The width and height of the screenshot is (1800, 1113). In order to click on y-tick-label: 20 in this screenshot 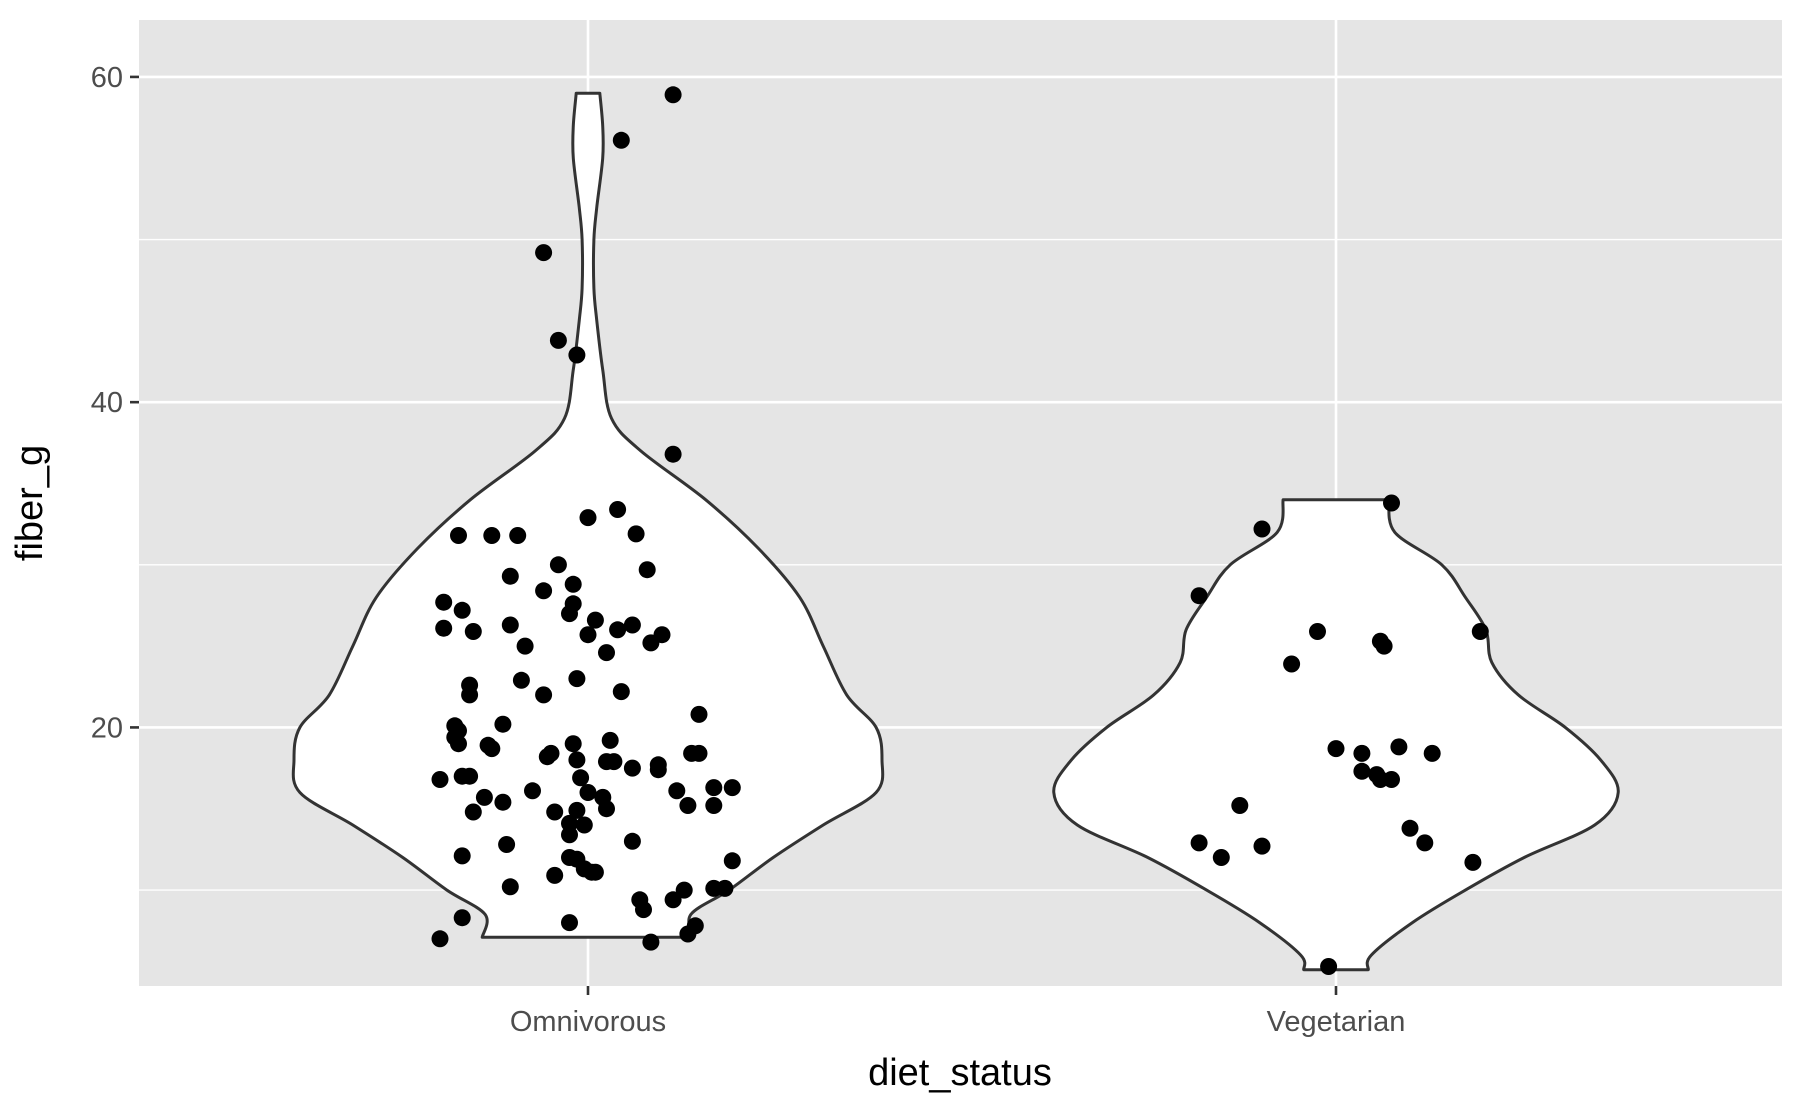, I will do `click(107, 728)`.